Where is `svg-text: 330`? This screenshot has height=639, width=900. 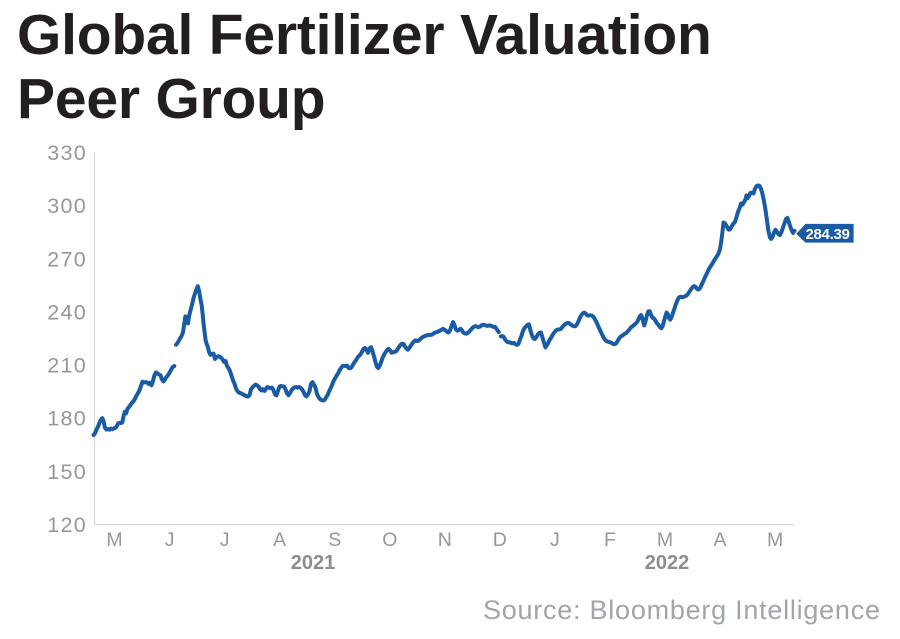
svg-text: 330 is located at coordinates (67, 153).